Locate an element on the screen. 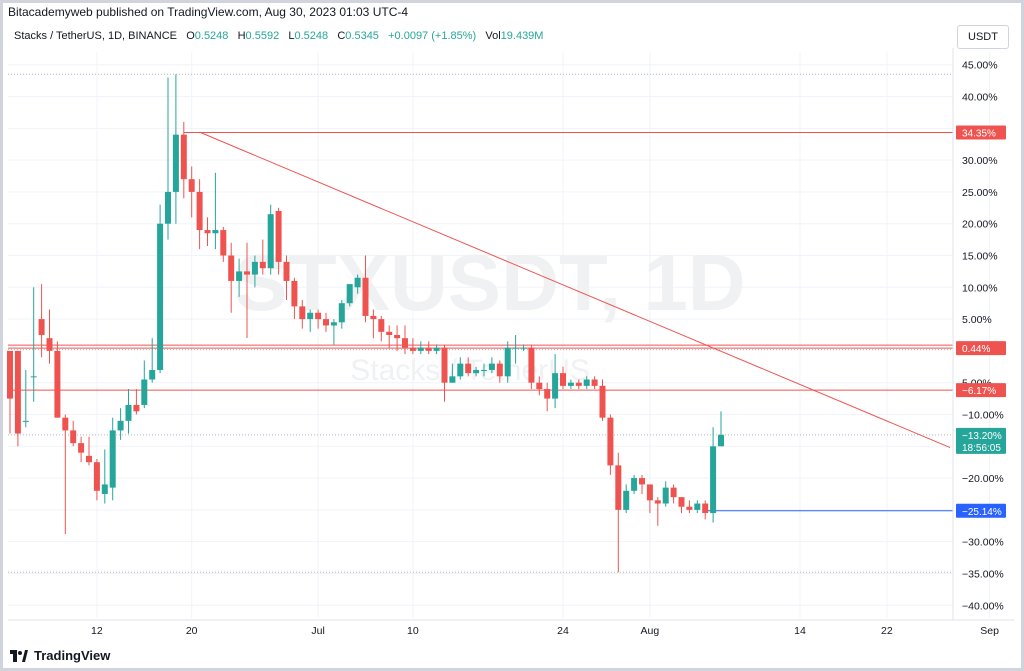 This screenshot has height=671, width=1024. y-tick-label: −10.00% is located at coordinates (983, 415).